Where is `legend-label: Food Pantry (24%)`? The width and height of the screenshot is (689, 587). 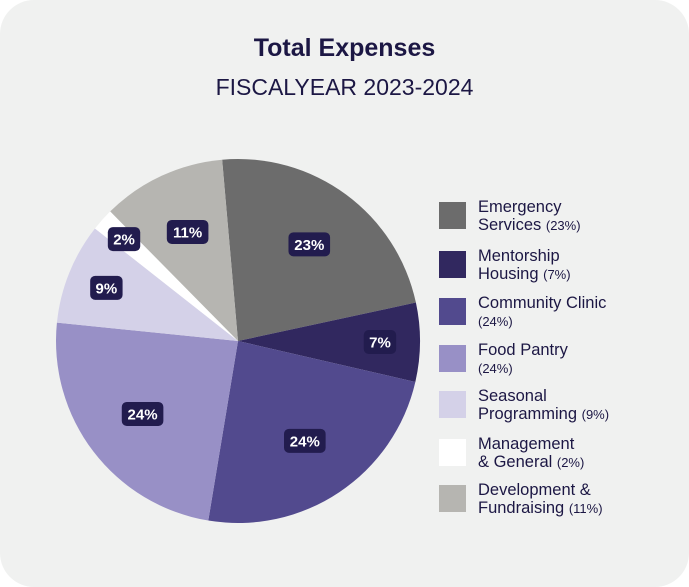
legend-label: Food Pantry (24%) is located at coordinates (578, 359).